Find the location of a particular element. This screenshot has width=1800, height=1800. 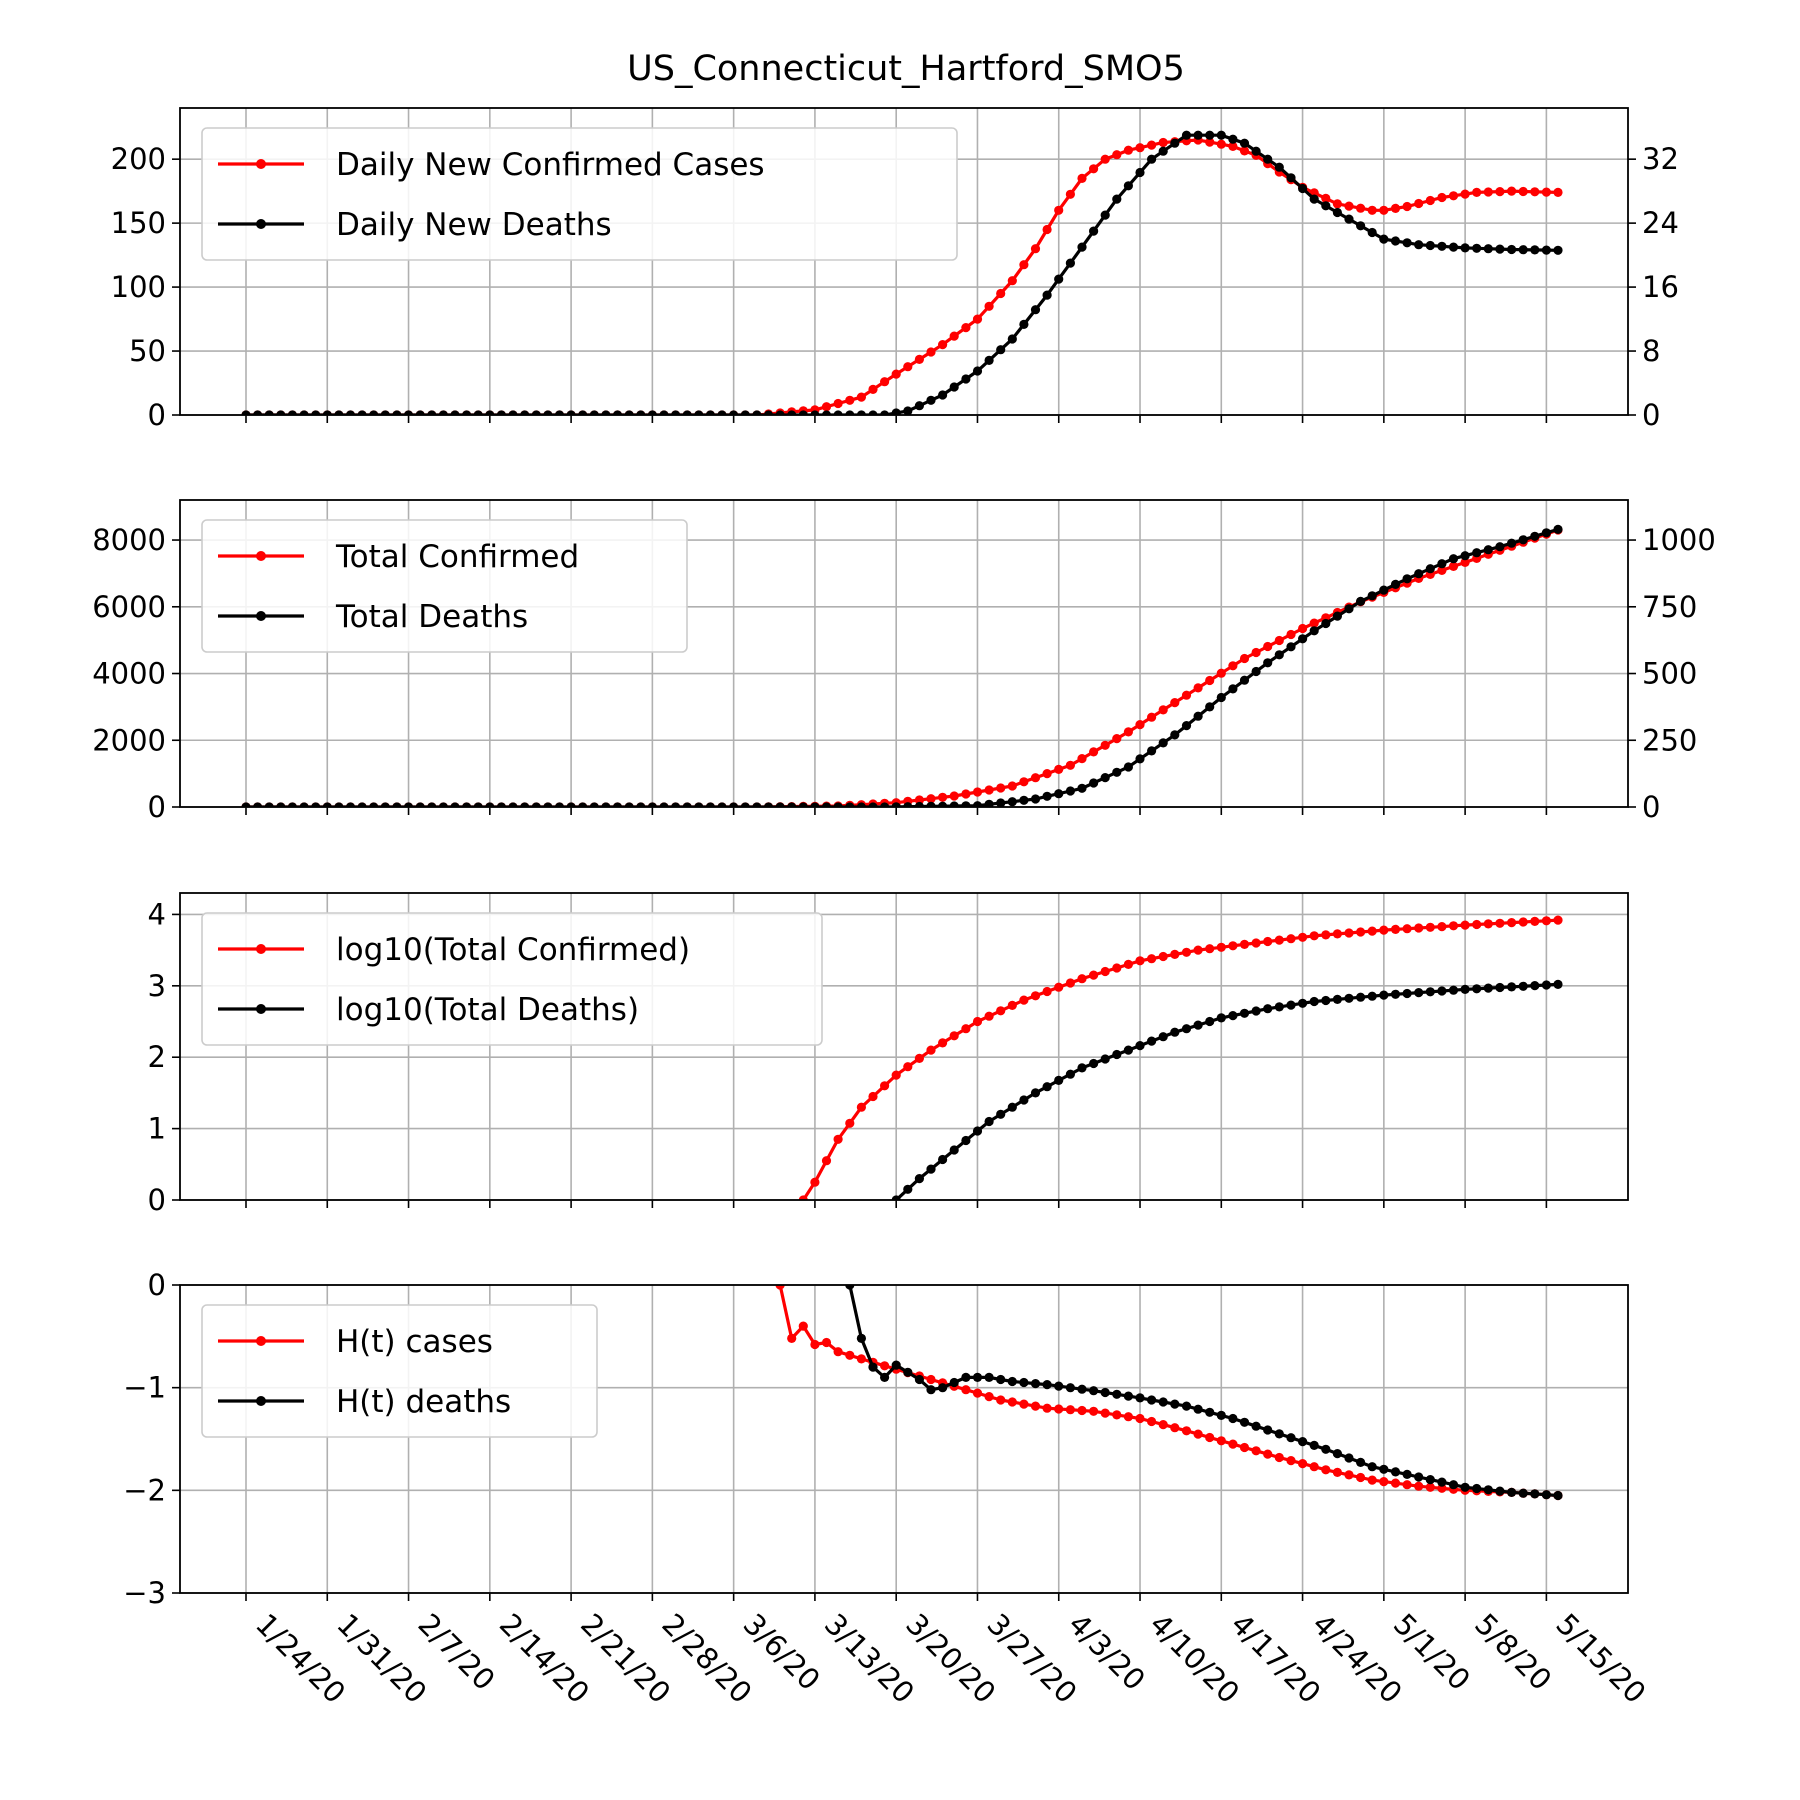

x-tick-label: 2/28/20 is located at coordinates (706, 1658).